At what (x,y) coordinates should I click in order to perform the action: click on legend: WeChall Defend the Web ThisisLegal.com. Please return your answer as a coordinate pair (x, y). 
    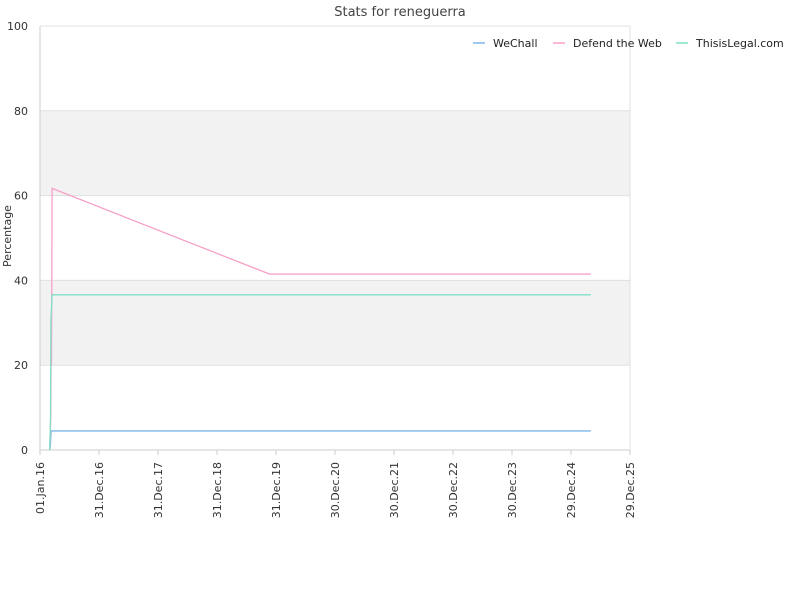
    Looking at the image, I should click on (628, 43).